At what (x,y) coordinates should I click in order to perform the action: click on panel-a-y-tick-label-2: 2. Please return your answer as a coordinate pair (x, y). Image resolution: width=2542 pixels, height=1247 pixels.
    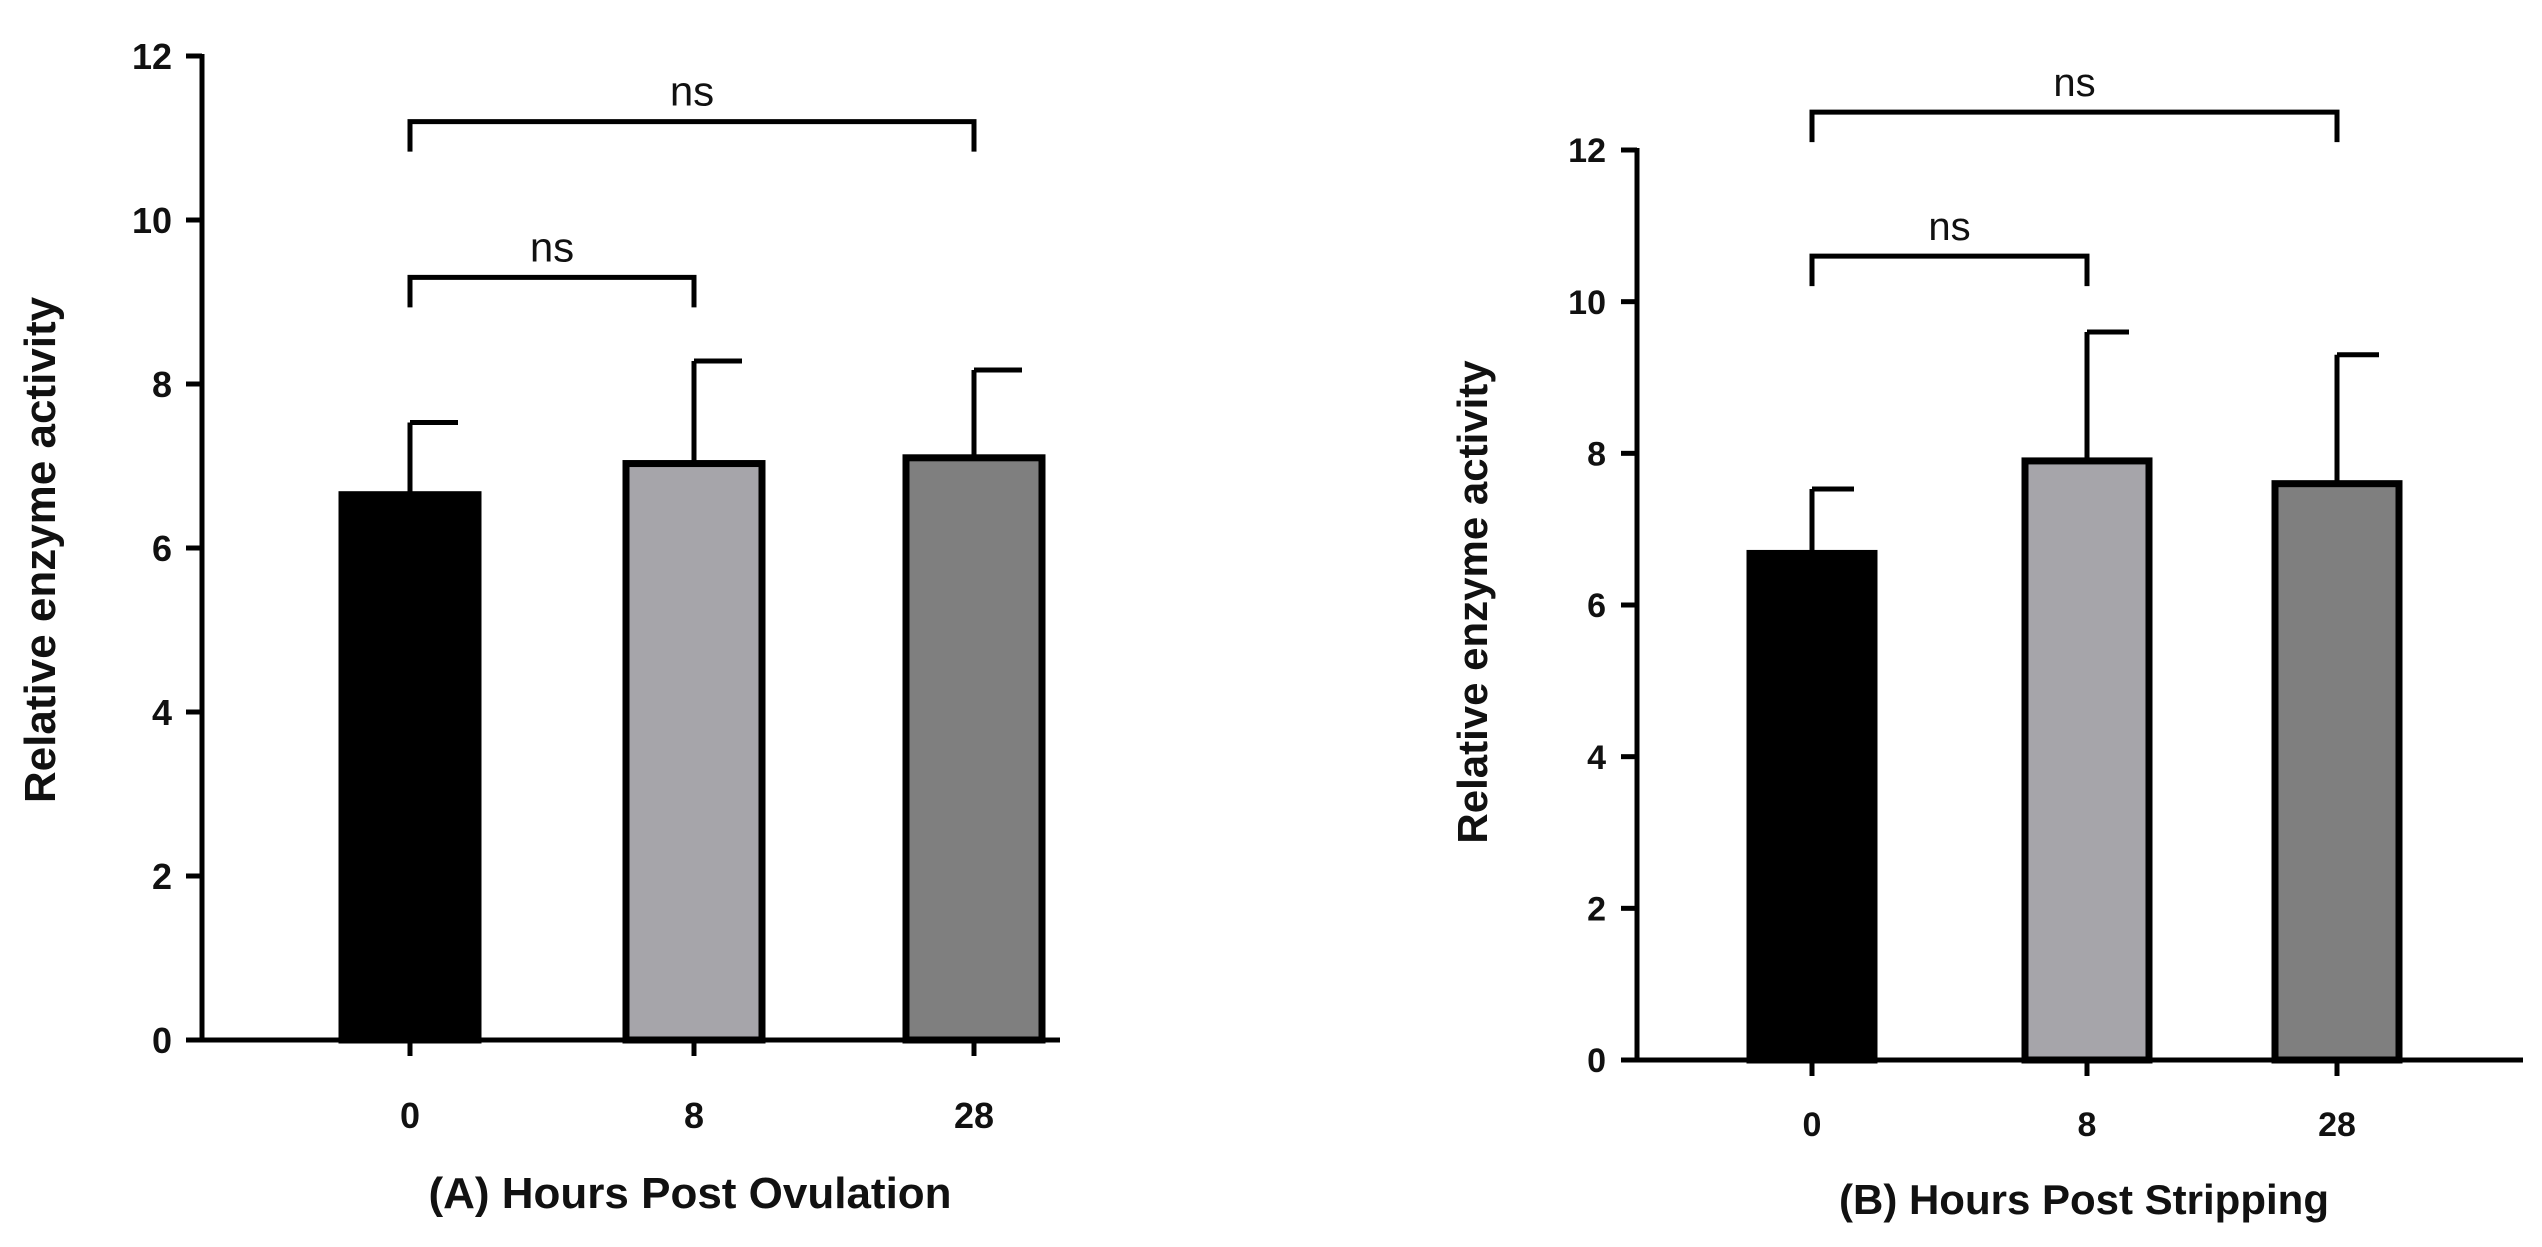
    Looking at the image, I should click on (162, 876).